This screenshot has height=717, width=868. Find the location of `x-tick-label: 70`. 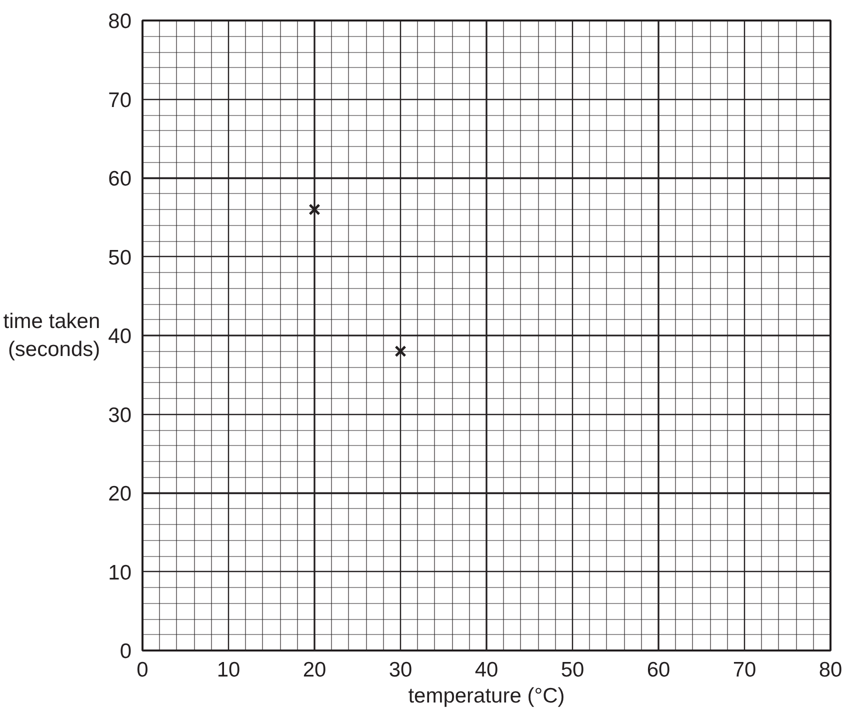

x-tick-label: 70 is located at coordinates (744, 670).